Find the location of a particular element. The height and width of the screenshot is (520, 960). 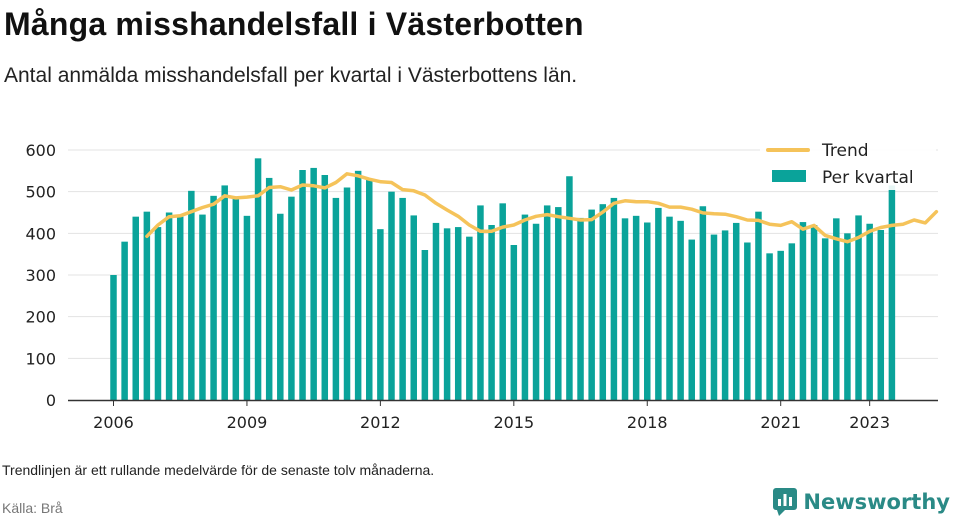

x-tick-labels: 2006 2009 2012 2015 2018 2021 2023 is located at coordinates (491, 416).